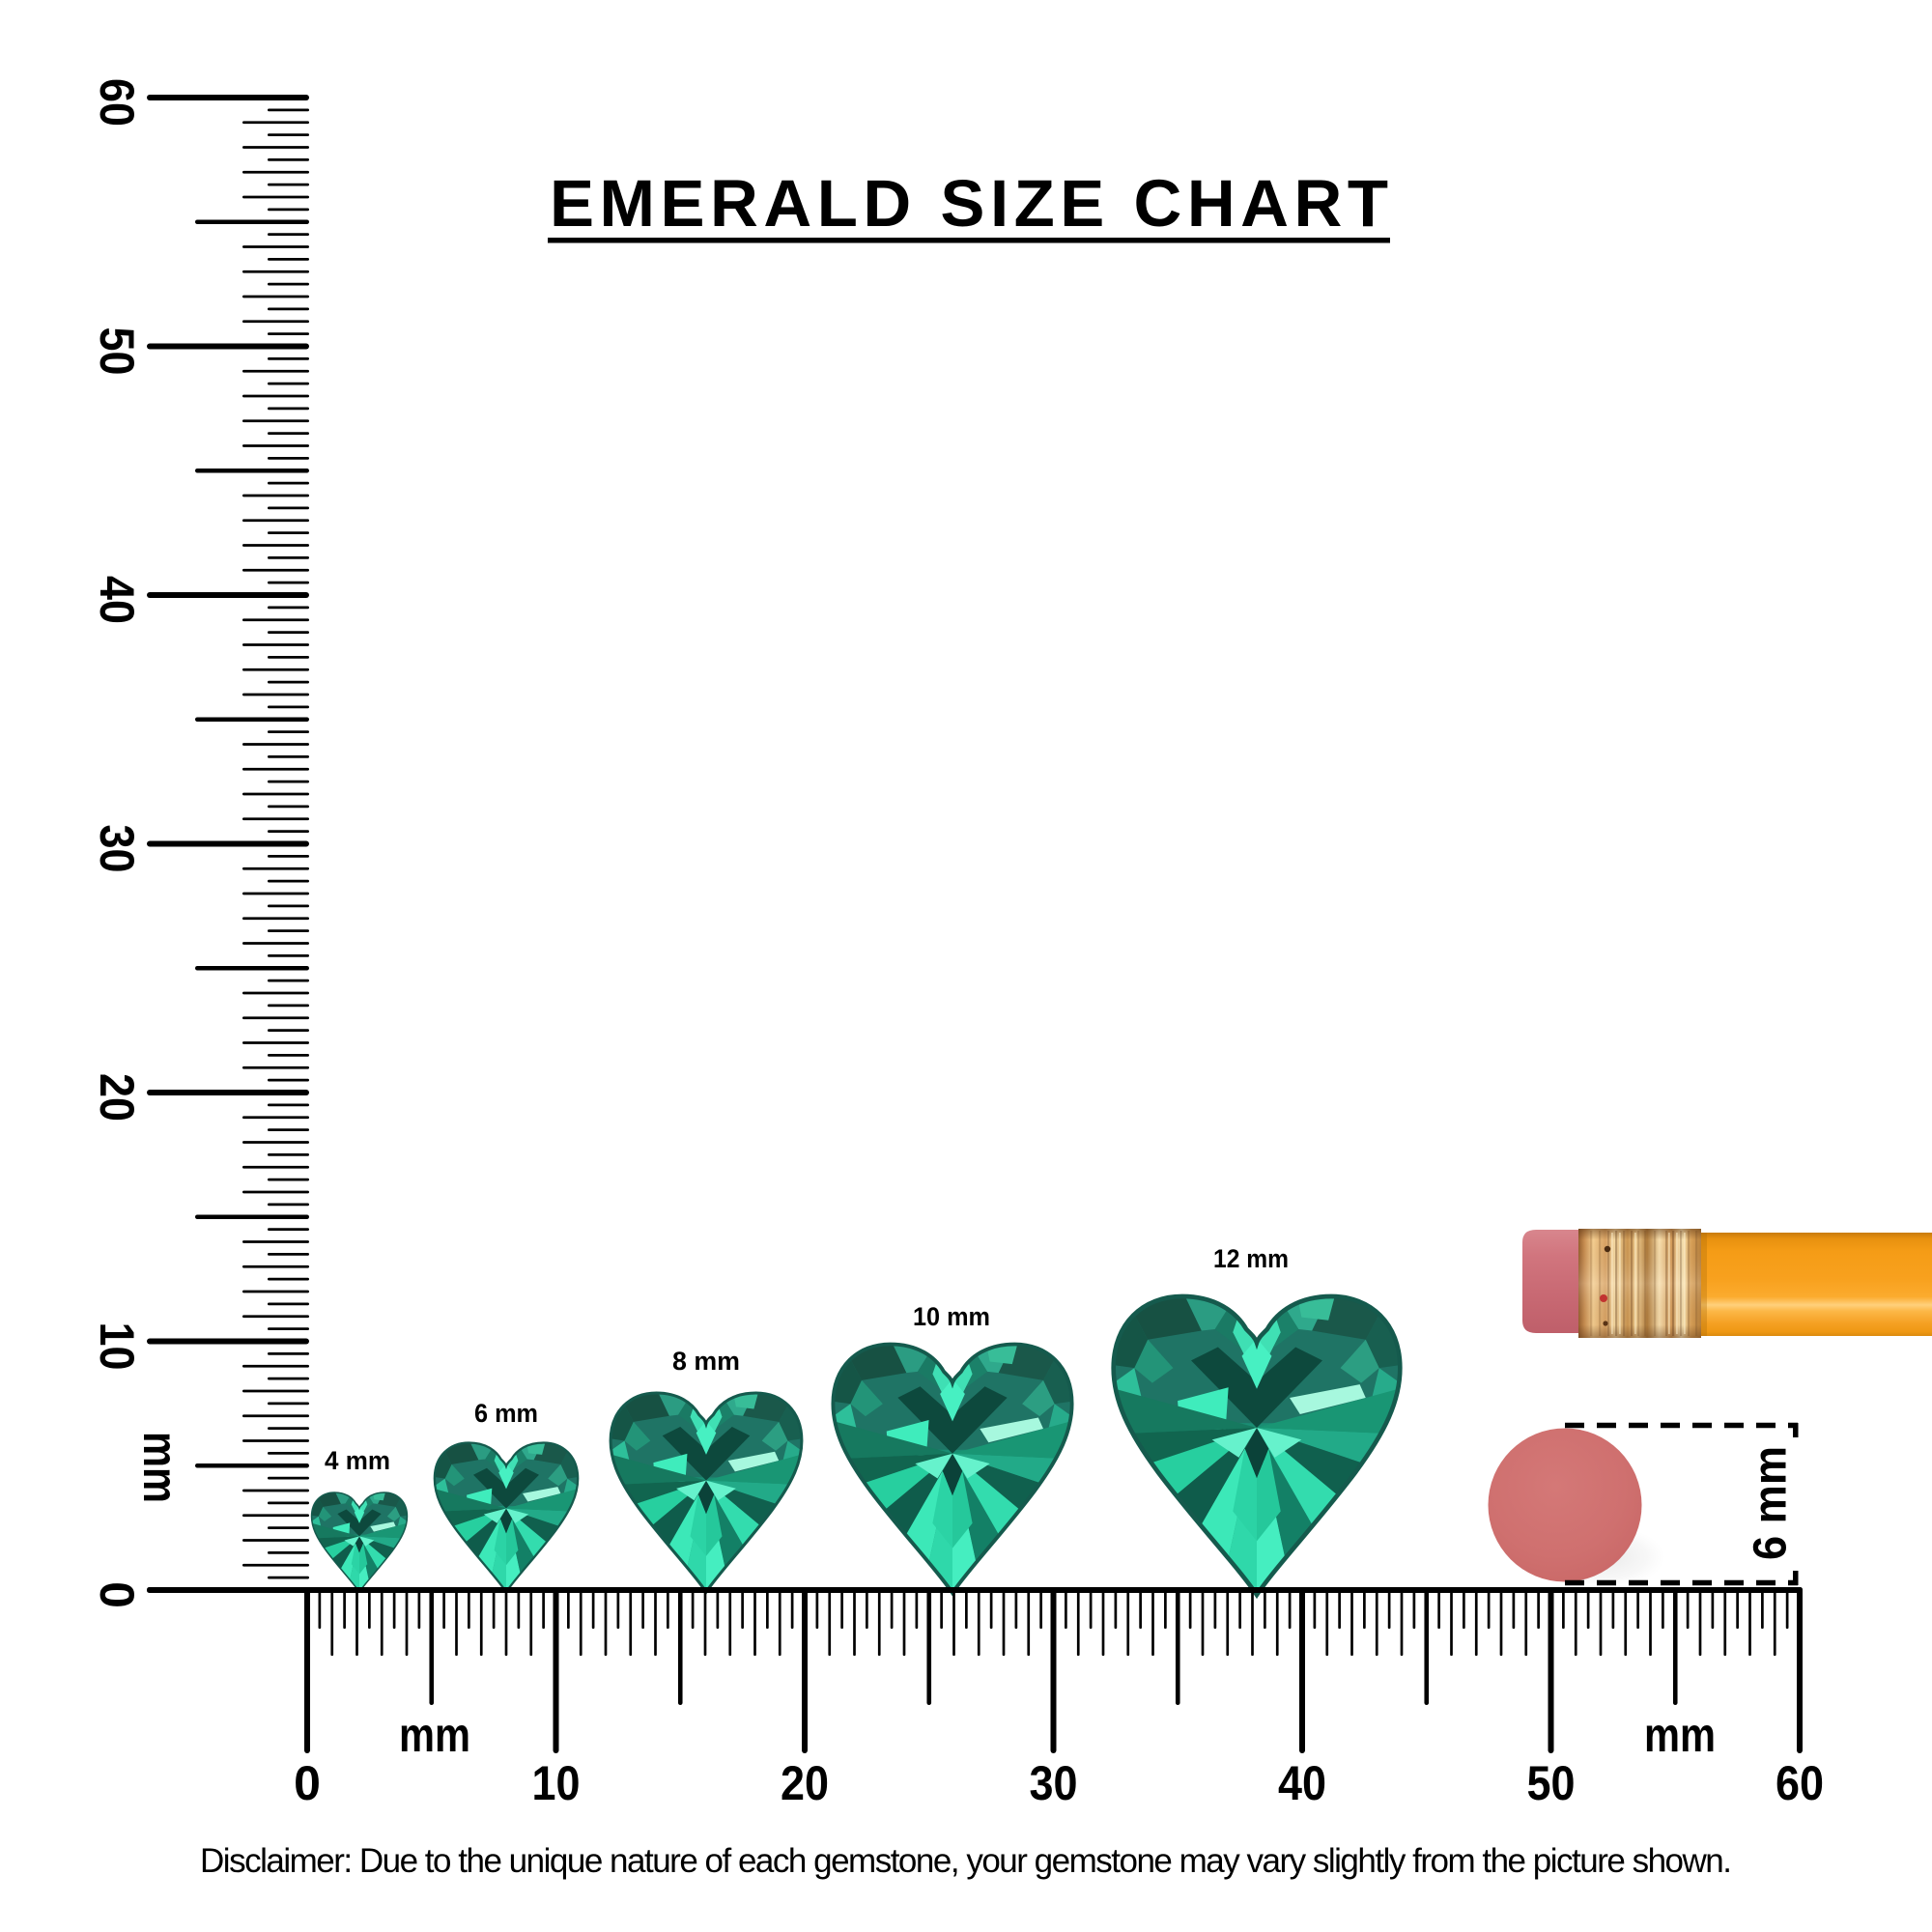  What do you see at coordinates (969, 203) in the screenshot?
I see `svg-text: EMERALD SIZE CHART` at bounding box center [969, 203].